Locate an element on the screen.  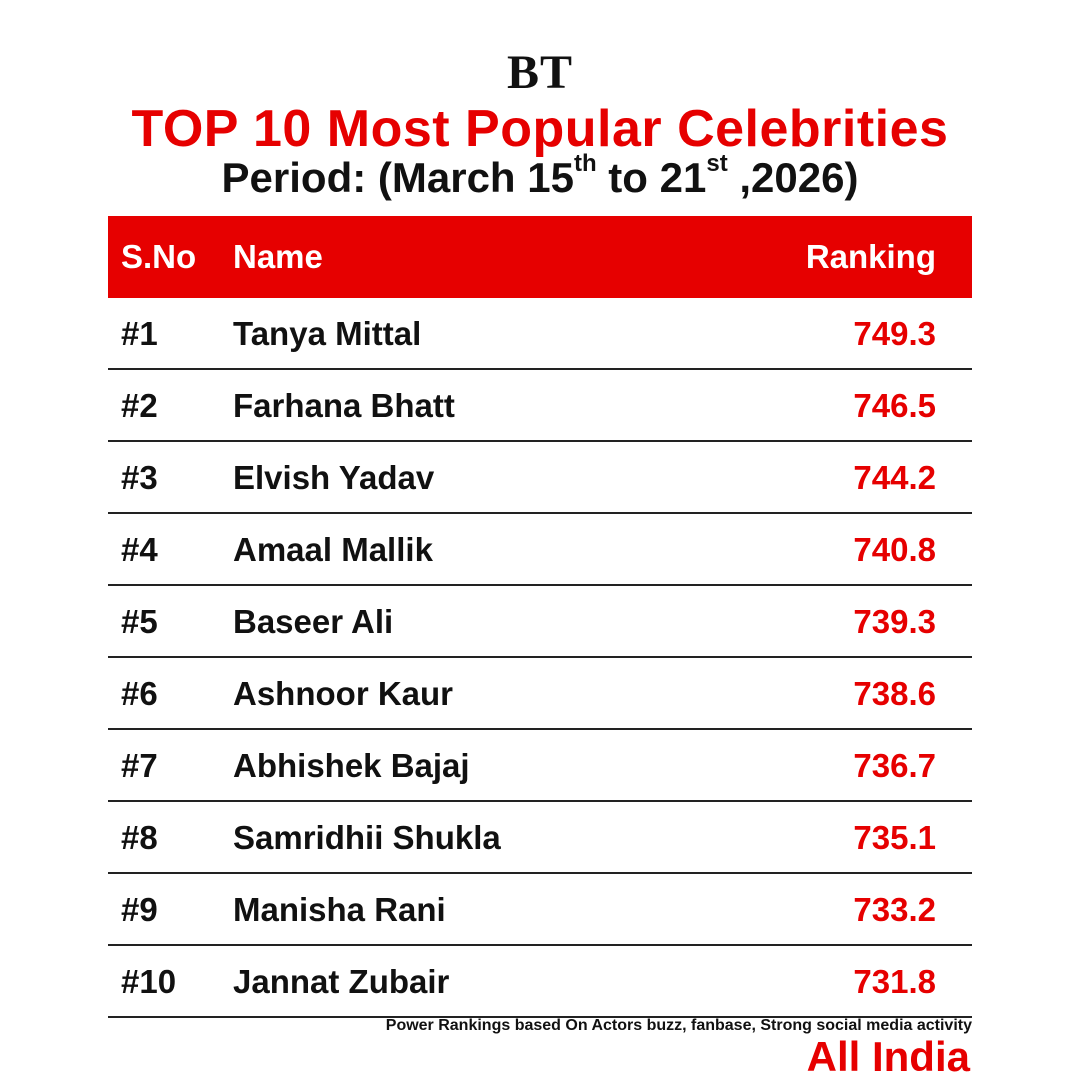
table-row: #4 Amaal Mallik 740.8 is located at coordinates (540, 550).